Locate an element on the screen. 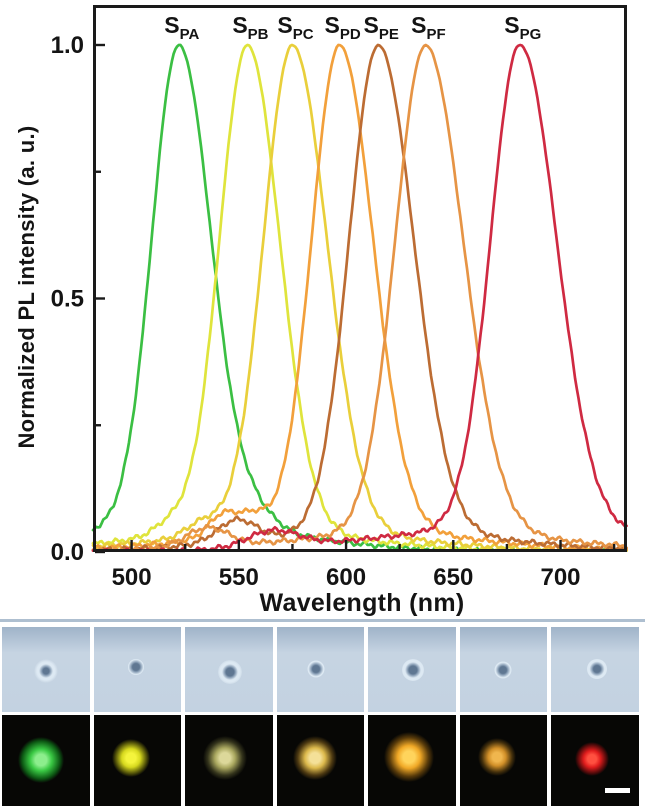 This screenshot has width=645, height=810. scale-bar is located at coordinates (617, 790).